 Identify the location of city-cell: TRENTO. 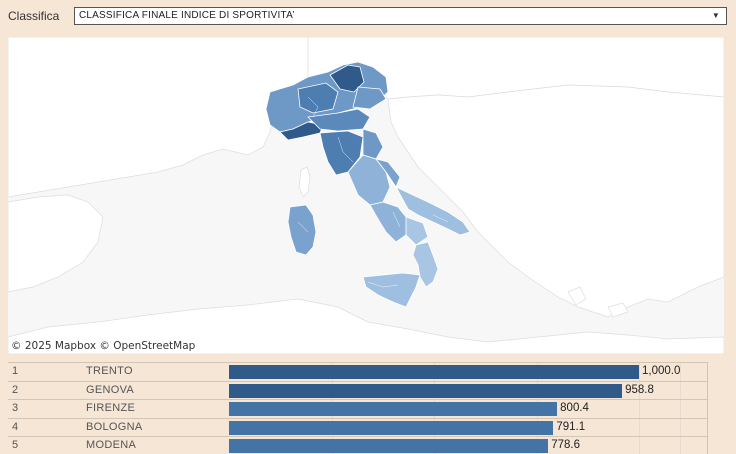
(109, 371).